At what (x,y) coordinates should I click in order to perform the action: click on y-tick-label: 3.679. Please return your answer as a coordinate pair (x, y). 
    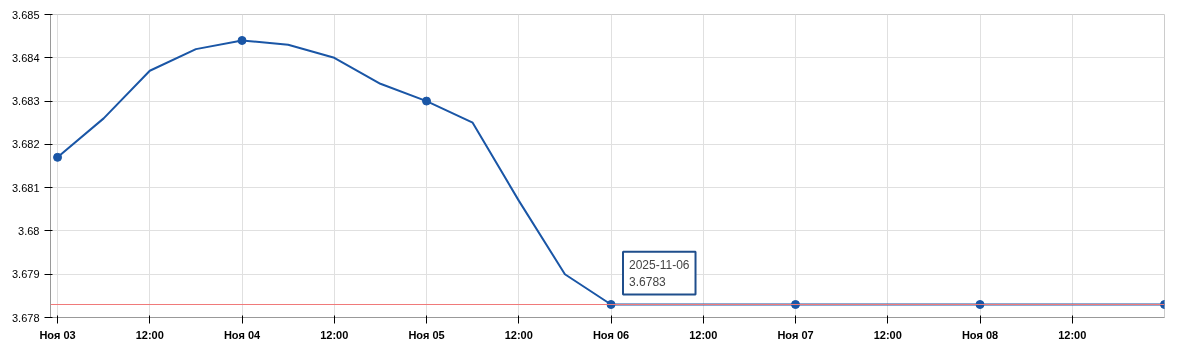
    Looking at the image, I should click on (25, 274).